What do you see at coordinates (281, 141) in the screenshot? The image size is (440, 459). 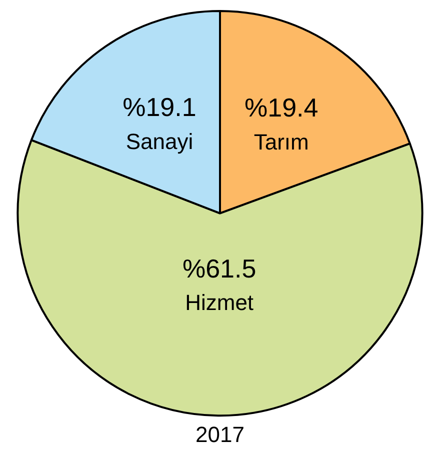 I see `slice-label: Tarım` at bounding box center [281, 141].